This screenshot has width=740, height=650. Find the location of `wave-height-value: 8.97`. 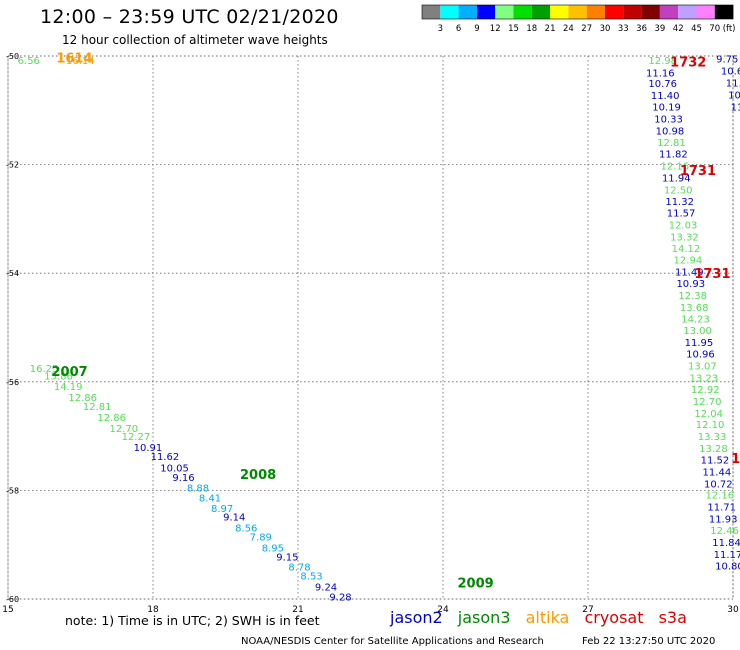

wave-height-value: 8.97 is located at coordinates (222, 509).